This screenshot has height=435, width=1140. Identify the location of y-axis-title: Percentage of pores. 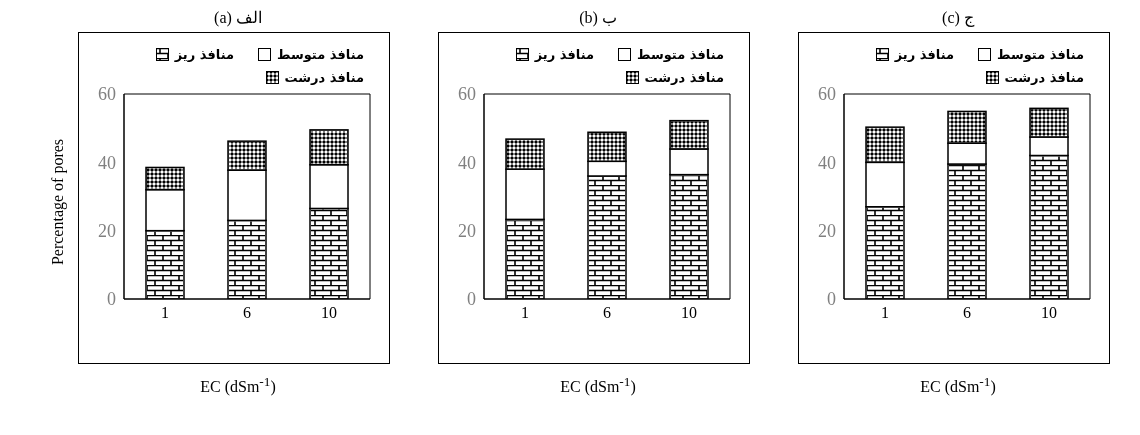
(57, 202).